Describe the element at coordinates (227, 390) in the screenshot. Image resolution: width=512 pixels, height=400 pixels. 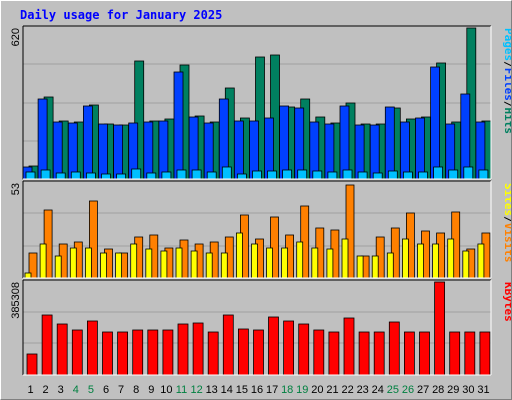
I see `day-label-14: 14` at that location.